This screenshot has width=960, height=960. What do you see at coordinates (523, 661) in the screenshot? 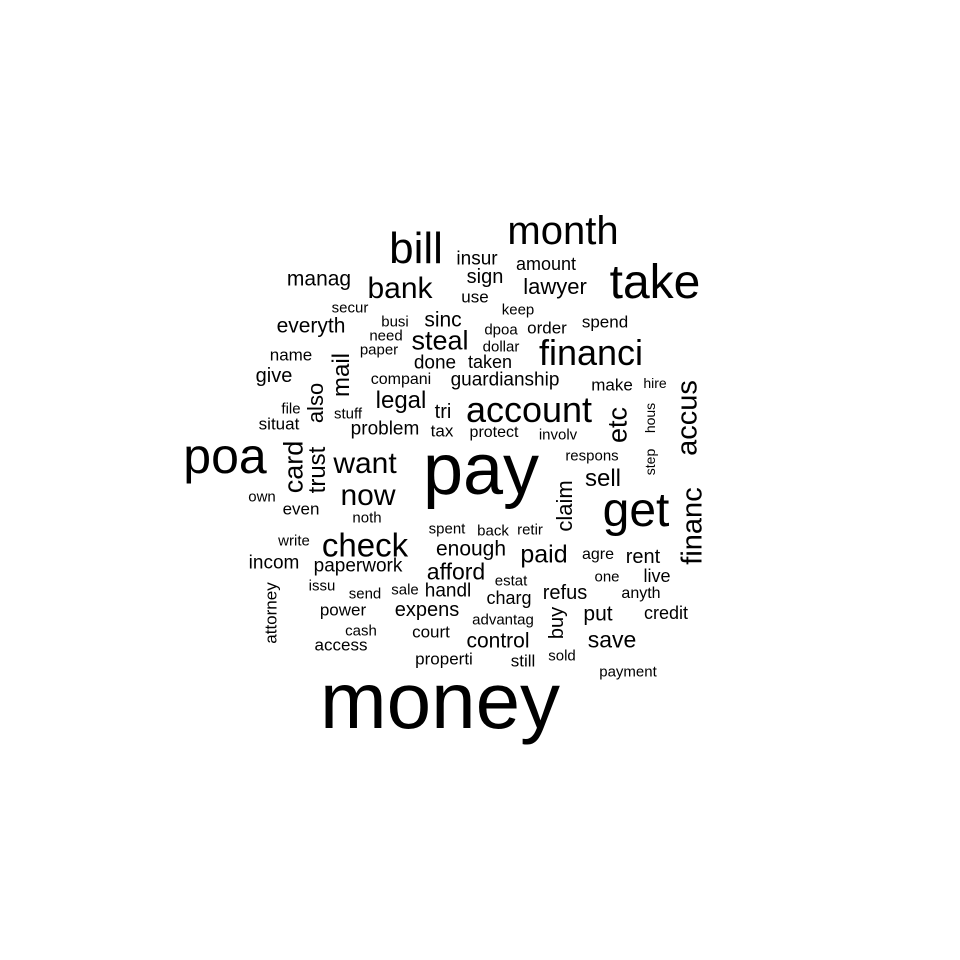
I see `word-still: still` at bounding box center [523, 661].